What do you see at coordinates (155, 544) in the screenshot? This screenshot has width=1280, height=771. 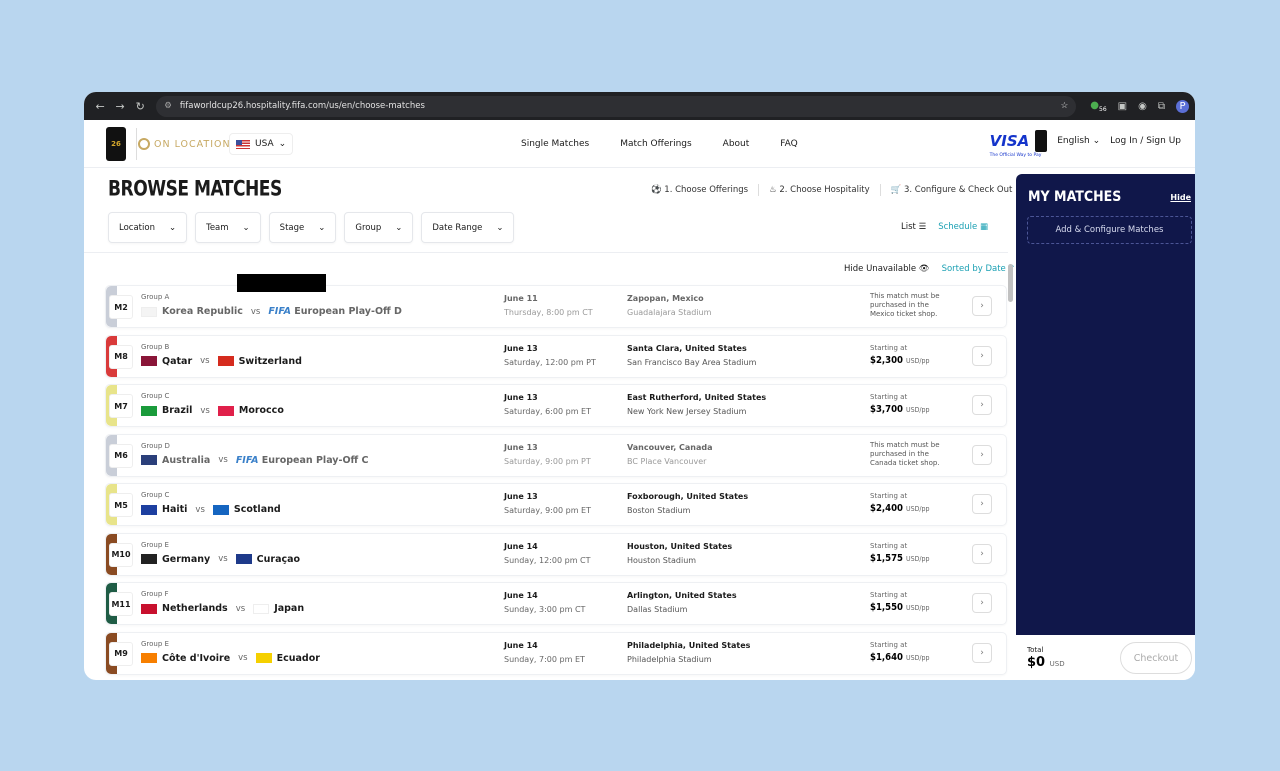 I see `group-label: Group E` at bounding box center [155, 544].